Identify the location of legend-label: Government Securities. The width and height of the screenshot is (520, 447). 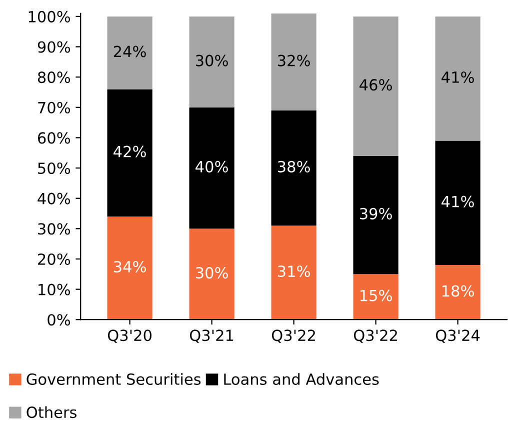
(113, 379).